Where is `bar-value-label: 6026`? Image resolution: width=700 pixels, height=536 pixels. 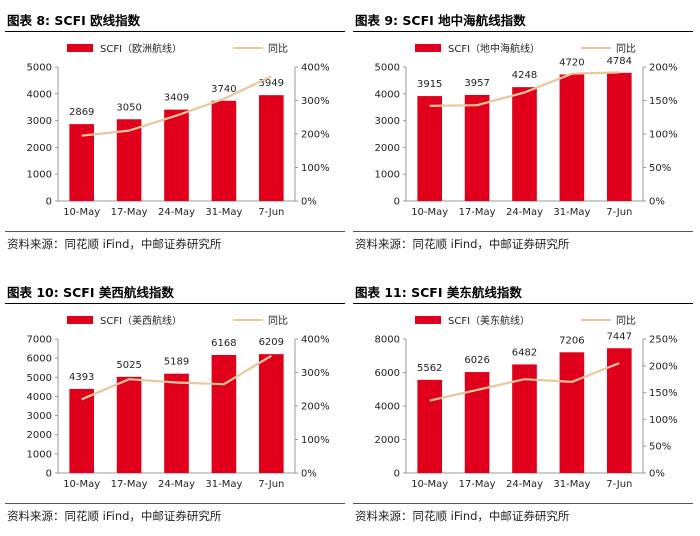 bar-value-label: 6026 is located at coordinates (476, 360).